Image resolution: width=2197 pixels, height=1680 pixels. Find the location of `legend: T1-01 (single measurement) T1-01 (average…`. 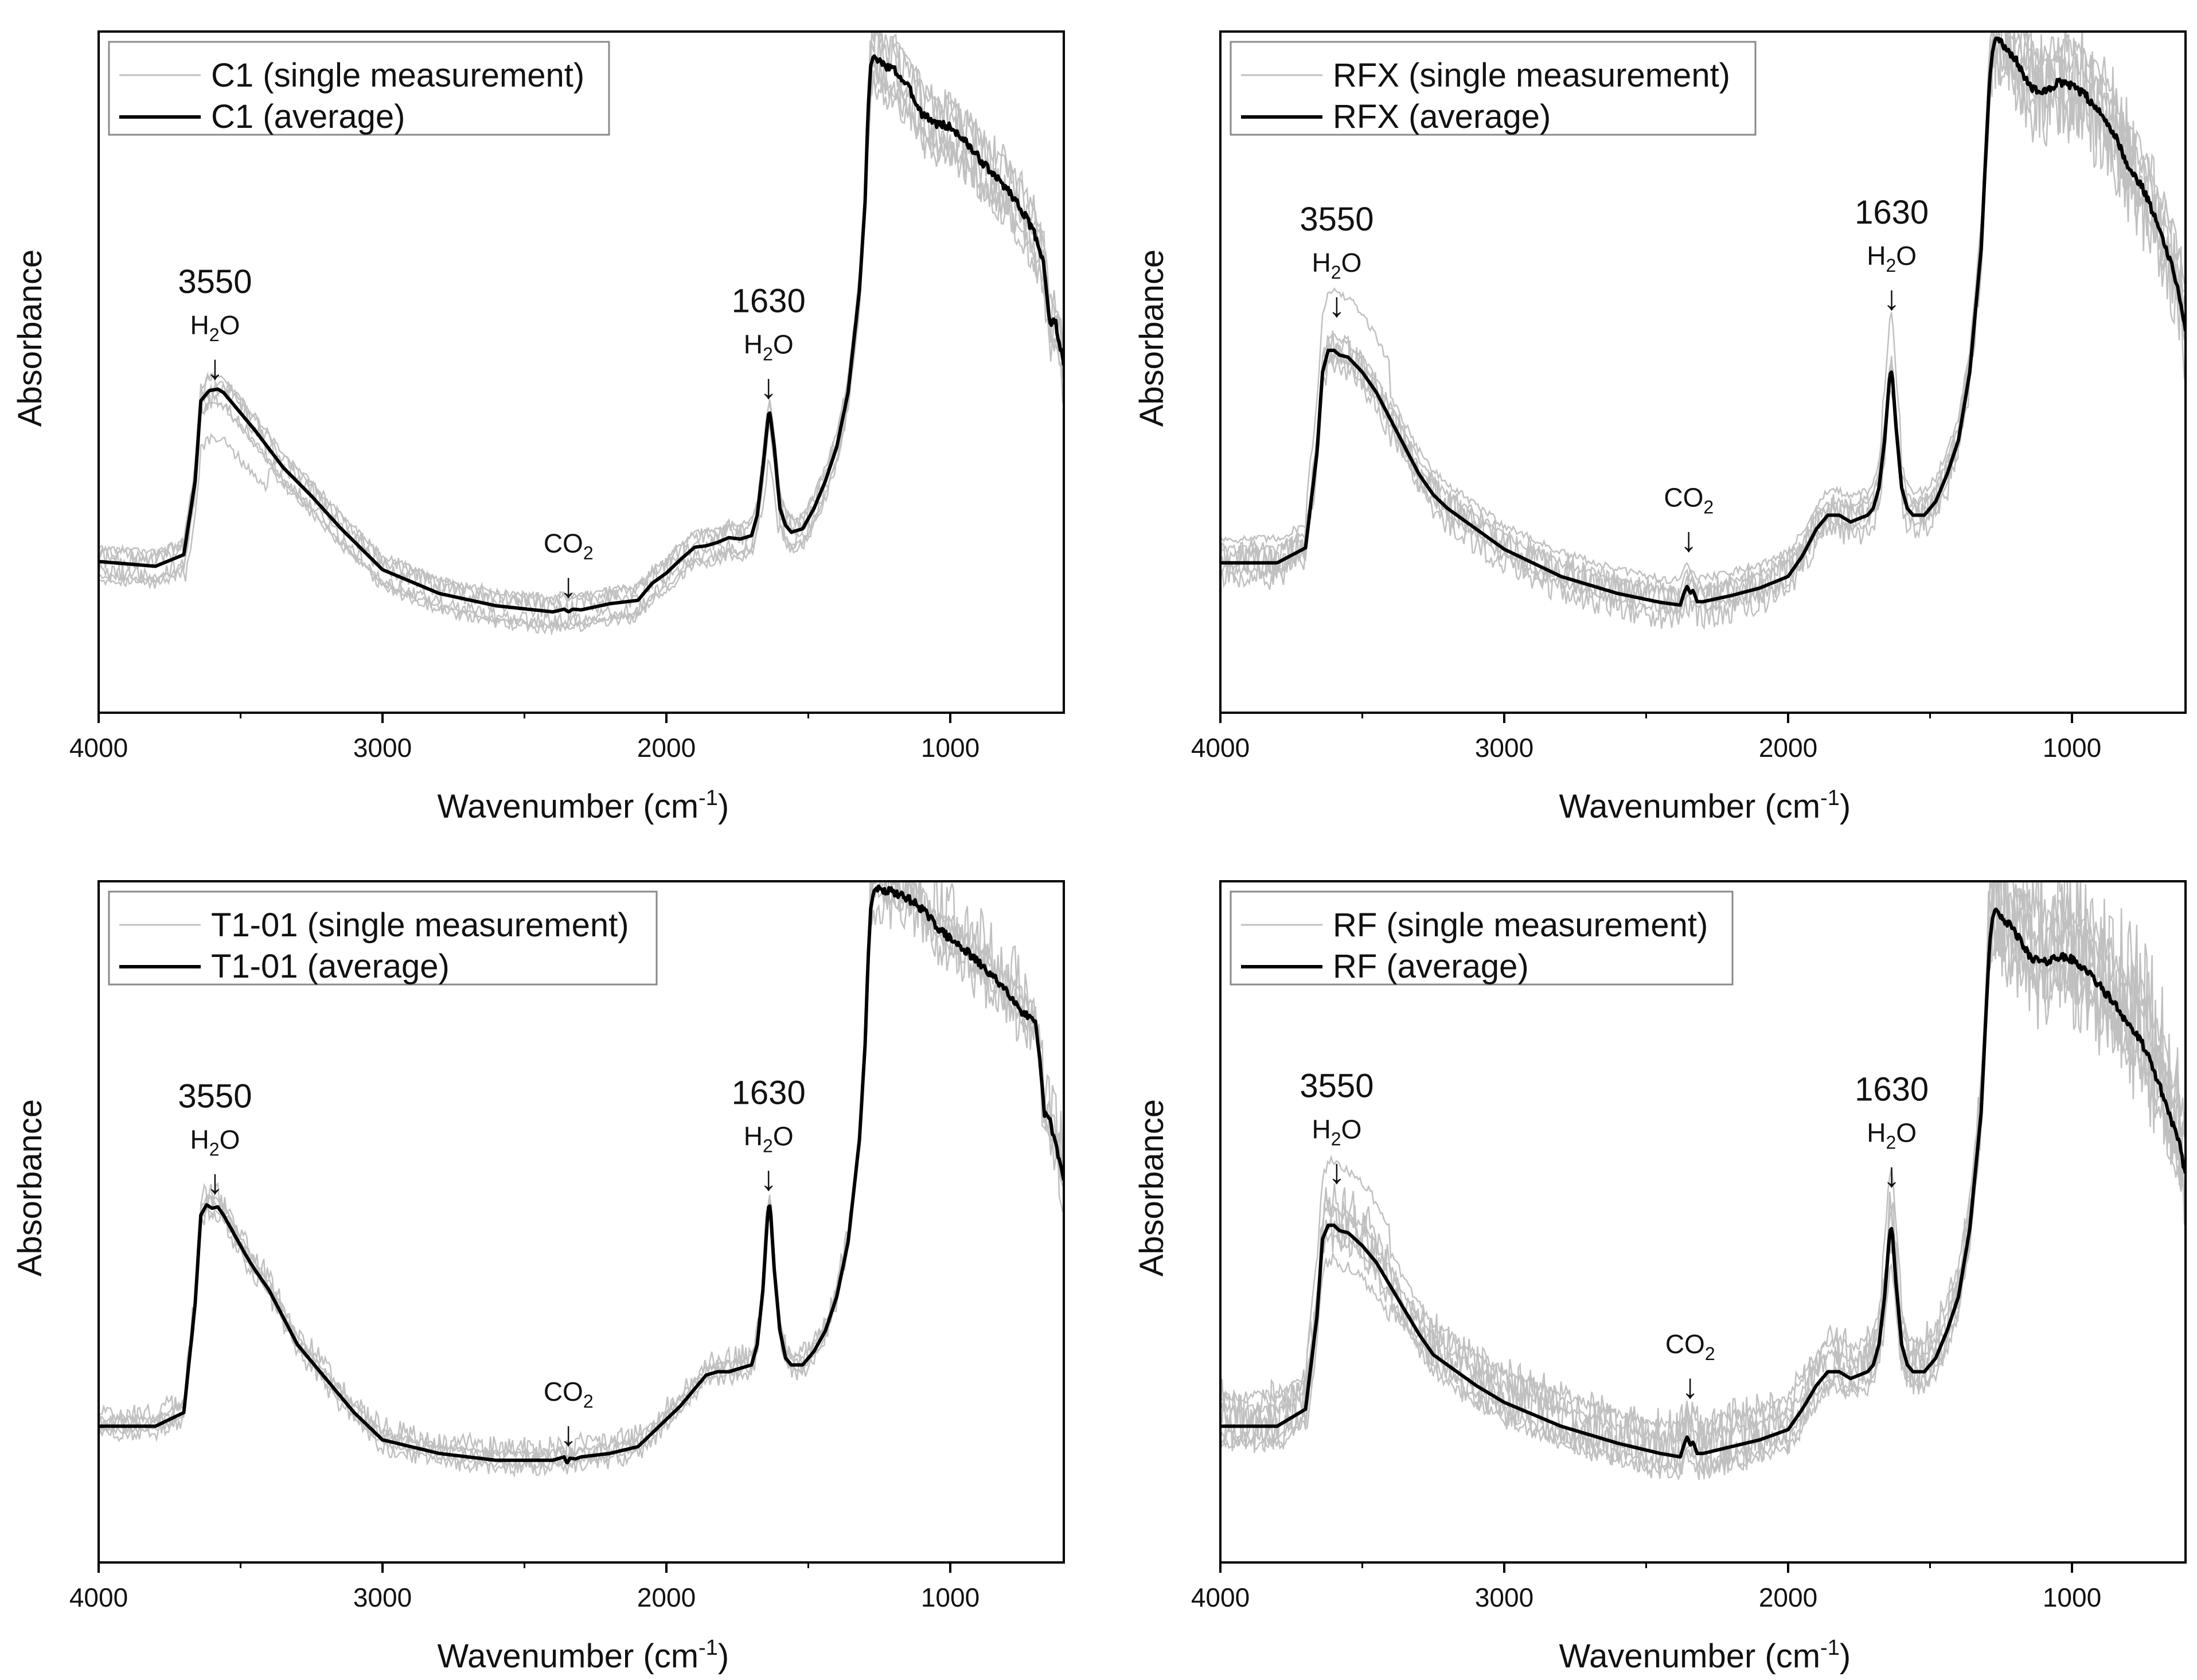

legend: T1-01 (single measurement) T1-01 (average… is located at coordinates (383, 938).